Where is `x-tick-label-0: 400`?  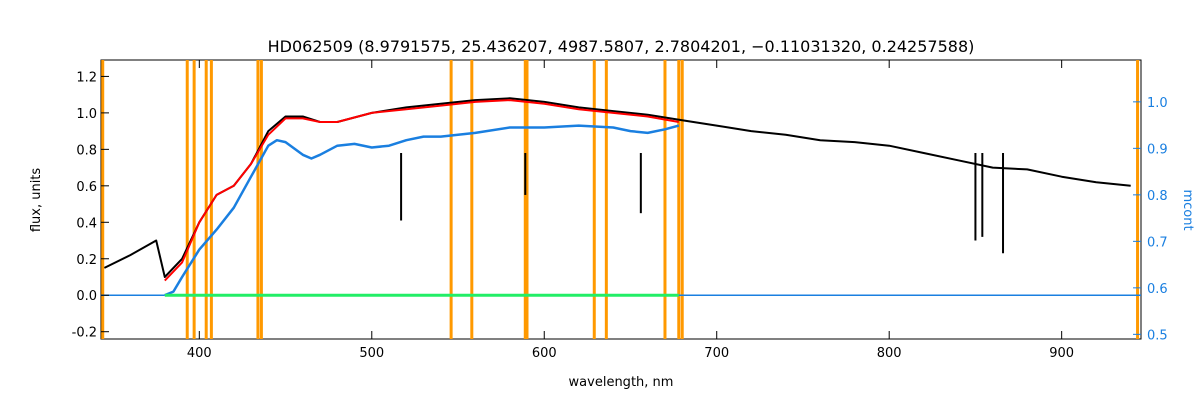 x-tick-label-0: 400 is located at coordinates (199, 353).